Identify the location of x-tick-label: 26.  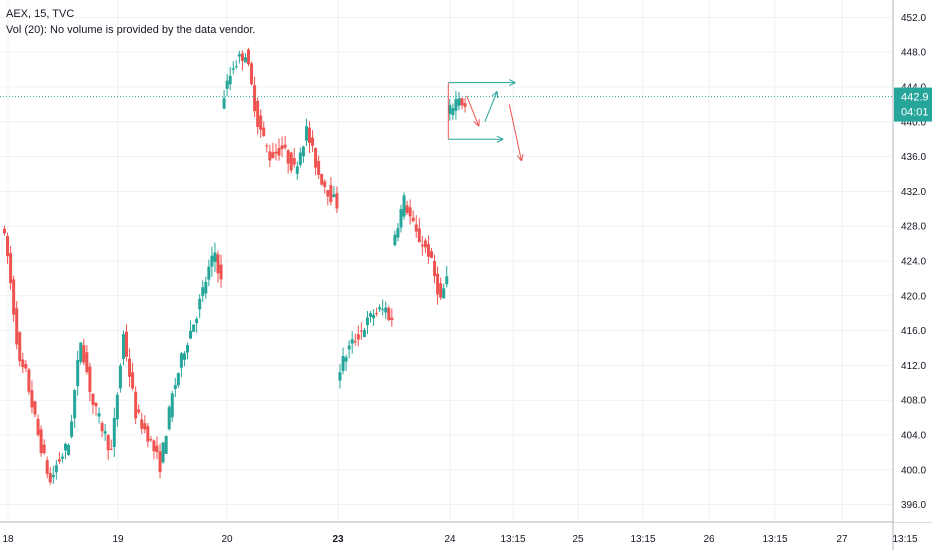
(709, 539).